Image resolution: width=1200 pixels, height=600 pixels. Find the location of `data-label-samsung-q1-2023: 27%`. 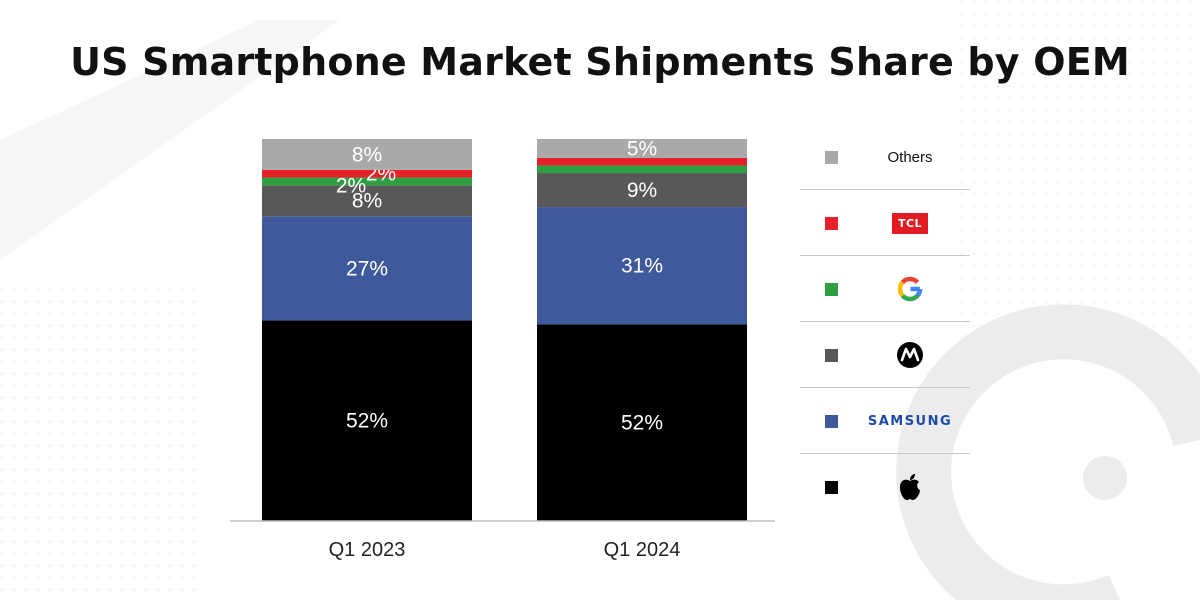

data-label-samsung-q1-2023: 27% is located at coordinates (367, 268).